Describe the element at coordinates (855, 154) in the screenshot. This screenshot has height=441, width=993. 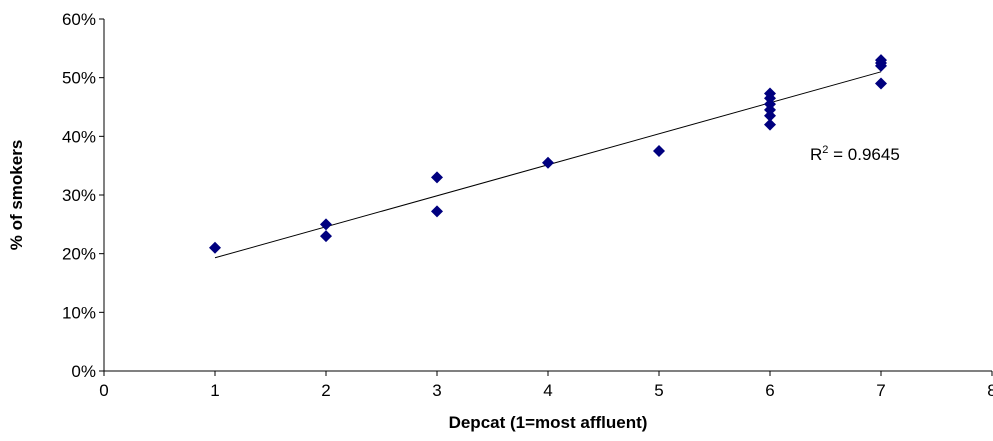
I see `r-squared-annotation: R2 = 0.9645` at that location.